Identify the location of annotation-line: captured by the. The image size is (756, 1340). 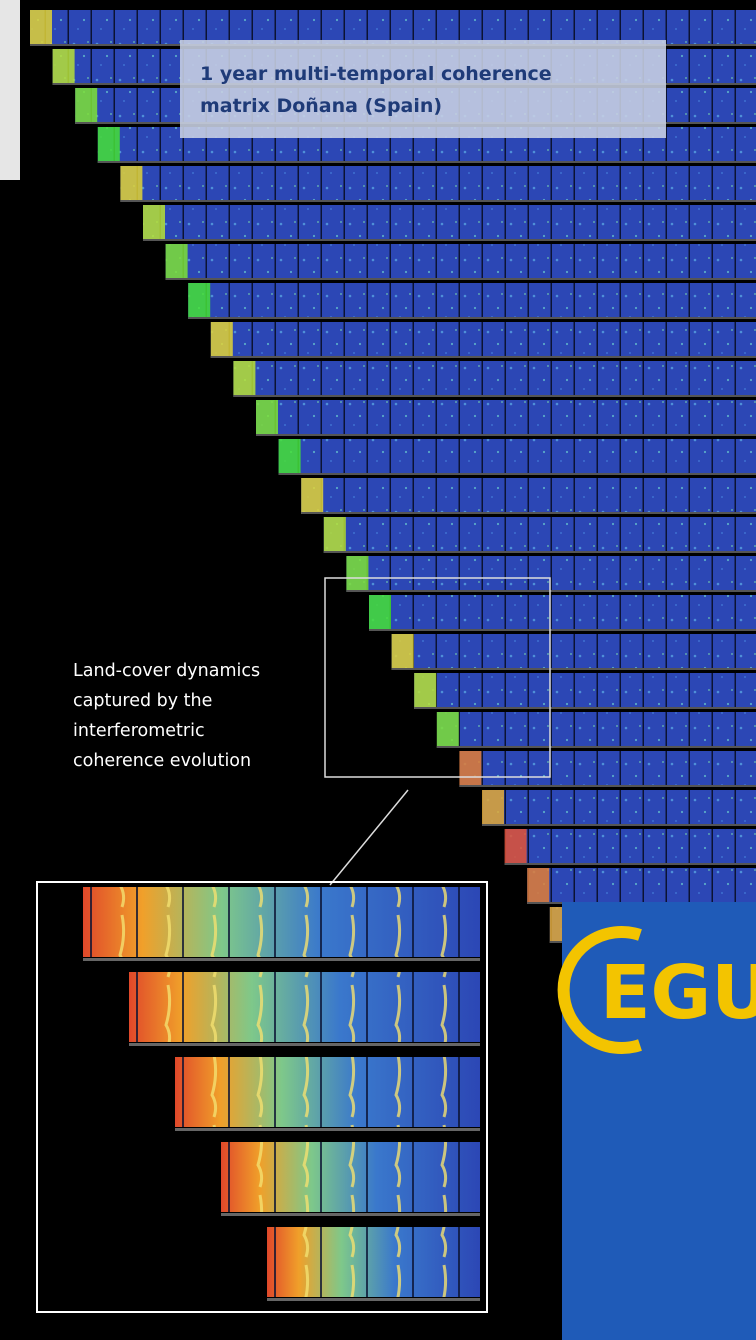
(142, 701).